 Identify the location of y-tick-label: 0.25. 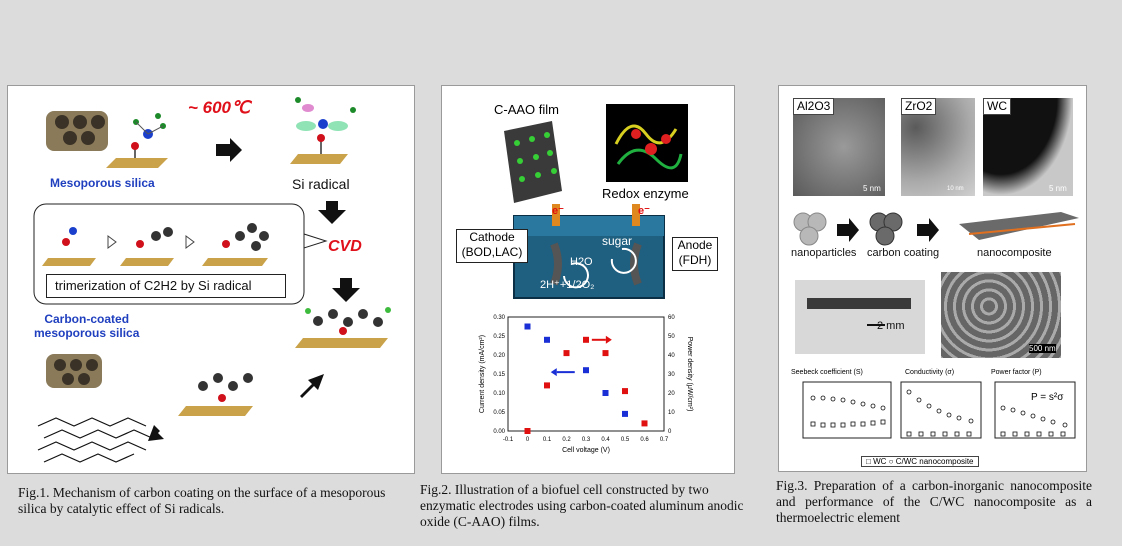
(499, 337).